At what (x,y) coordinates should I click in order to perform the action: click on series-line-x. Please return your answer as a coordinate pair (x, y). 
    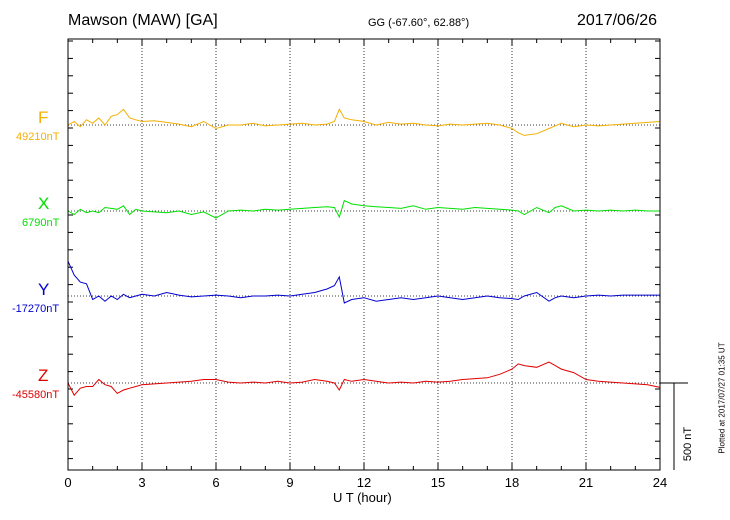
    Looking at the image, I should click on (363, 209).